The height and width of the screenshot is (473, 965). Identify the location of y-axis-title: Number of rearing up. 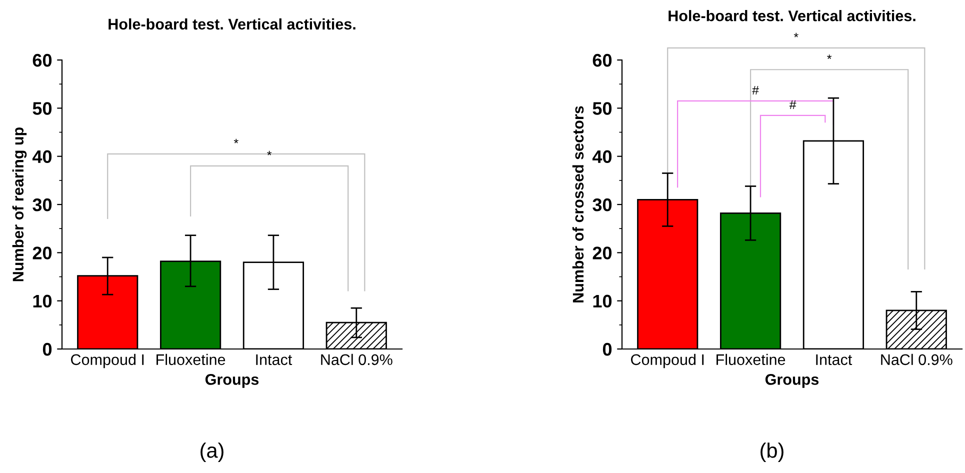
(19, 204).